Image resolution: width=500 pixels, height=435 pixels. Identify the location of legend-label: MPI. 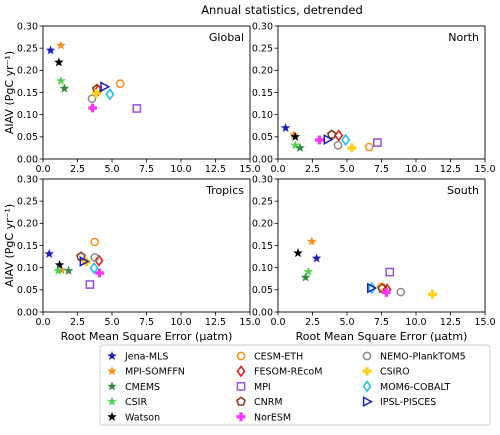
(262, 387).